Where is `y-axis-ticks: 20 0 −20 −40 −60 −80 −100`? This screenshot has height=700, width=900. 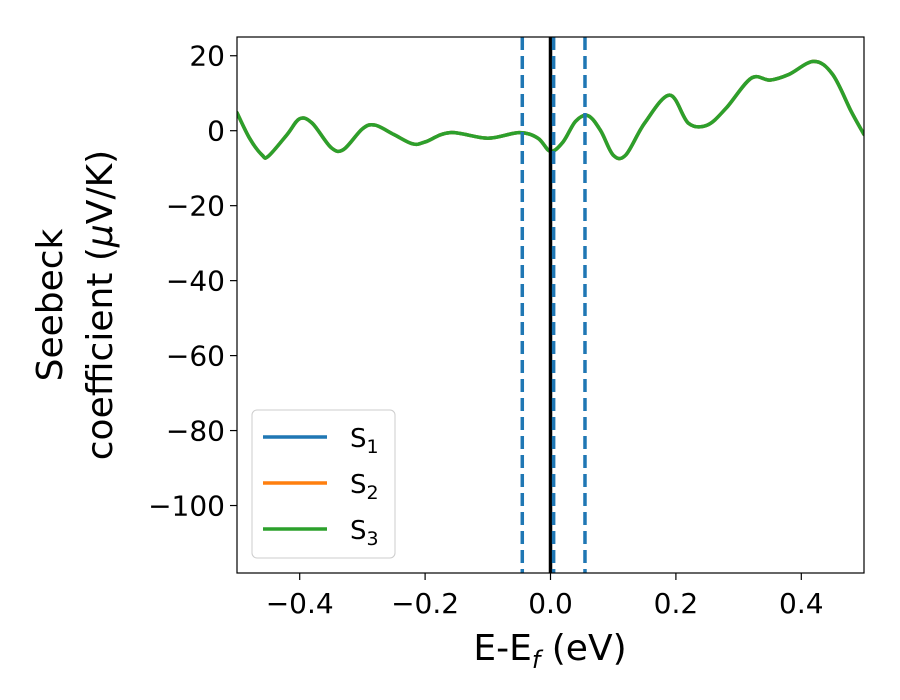
y-axis-ticks: 20 0 −20 −40 −60 −80 −100 is located at coordinates (192, 281).